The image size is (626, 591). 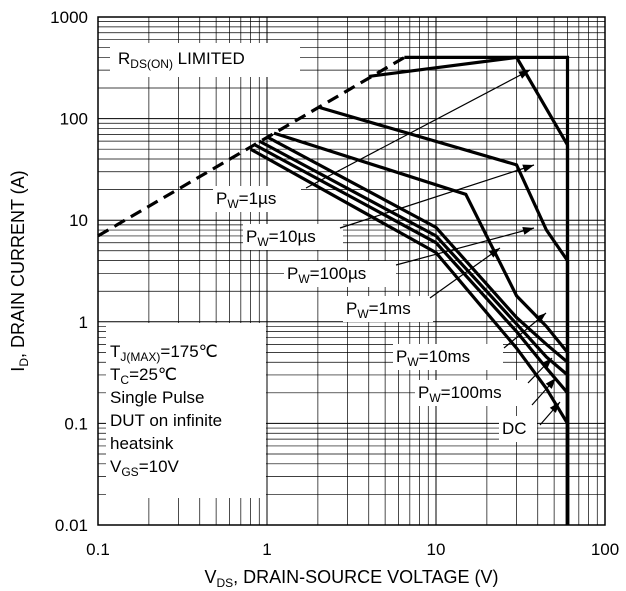 I want to click on label-pw-10ms: PW=10ms, so click(x=433, y=358).